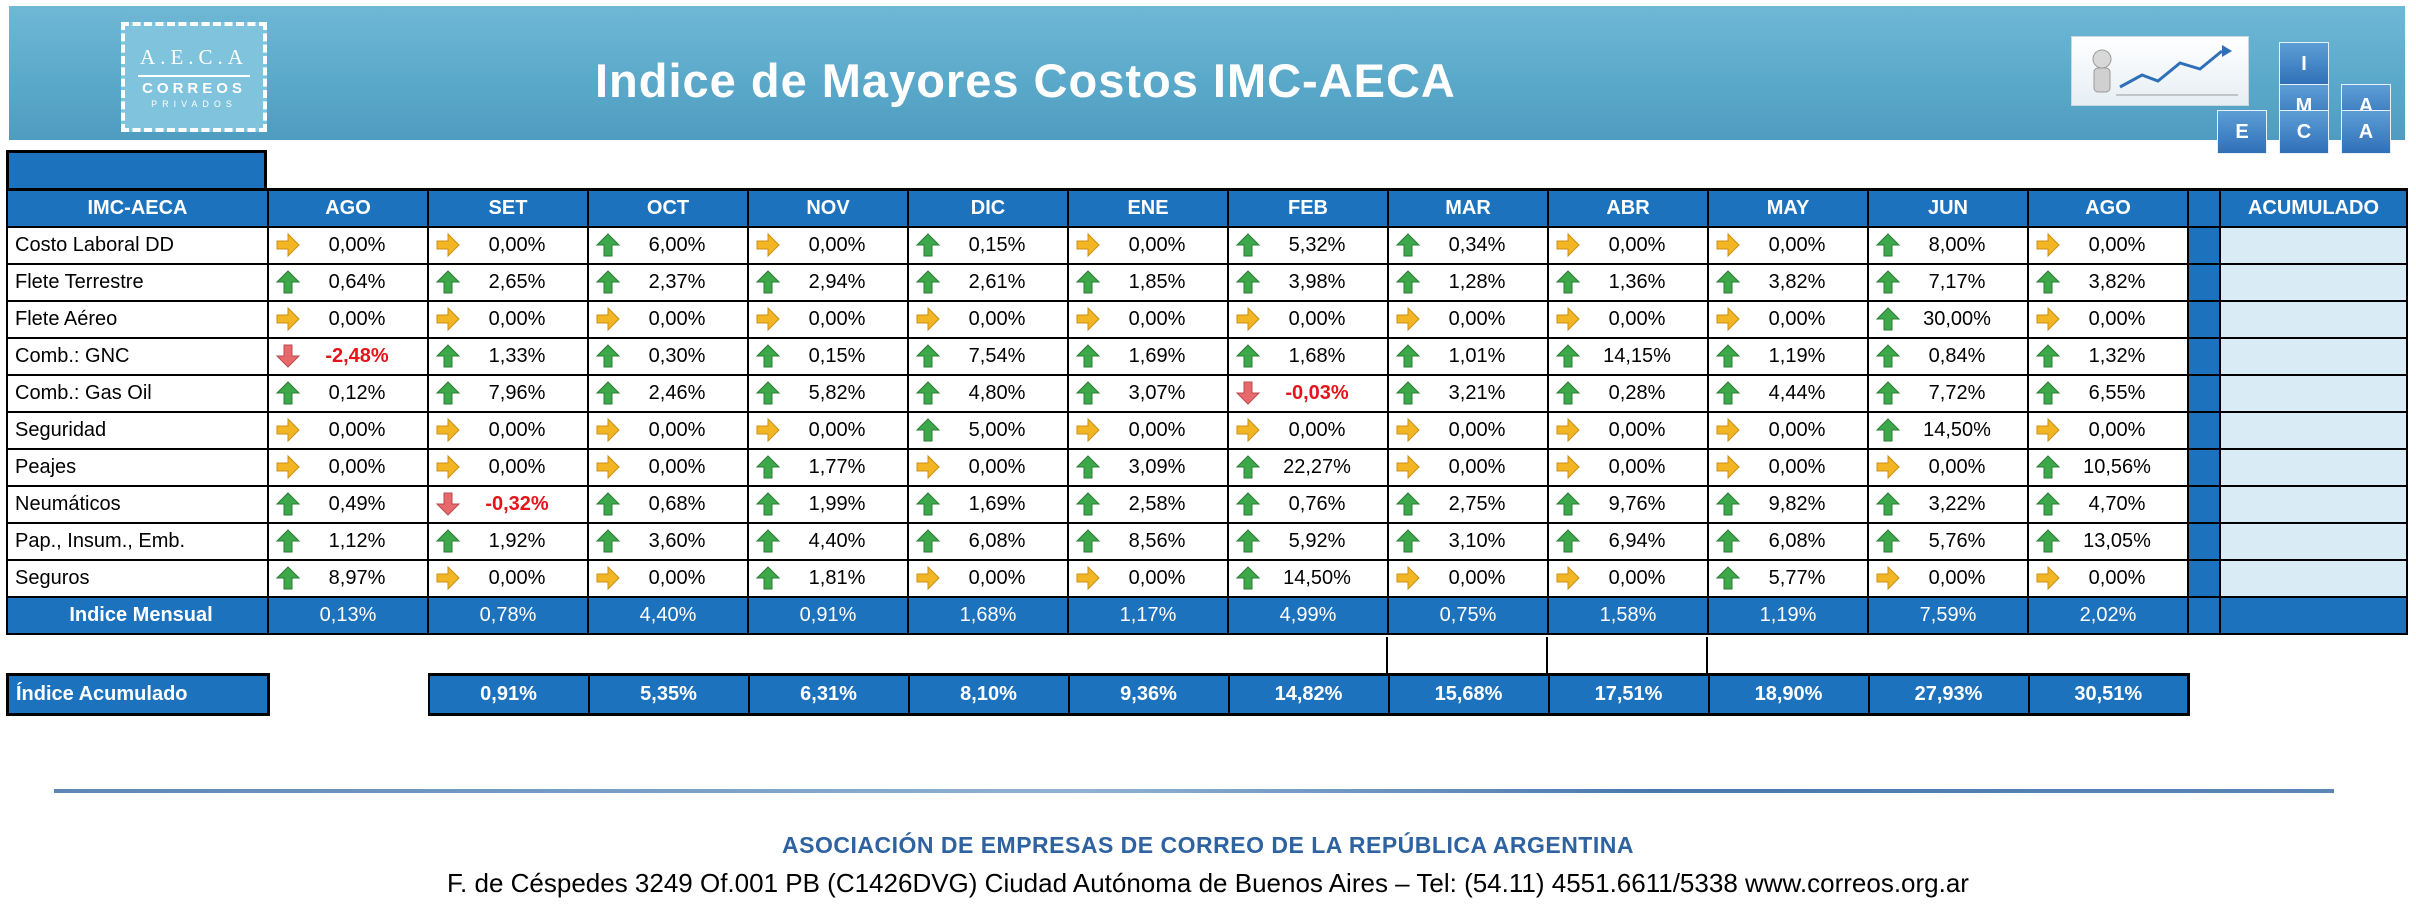 This screenshot has height=920, width=2416. Describe the element at coordinates (1797, 503) in the screenshot. I see `cell-value: 9,82%` at that location.